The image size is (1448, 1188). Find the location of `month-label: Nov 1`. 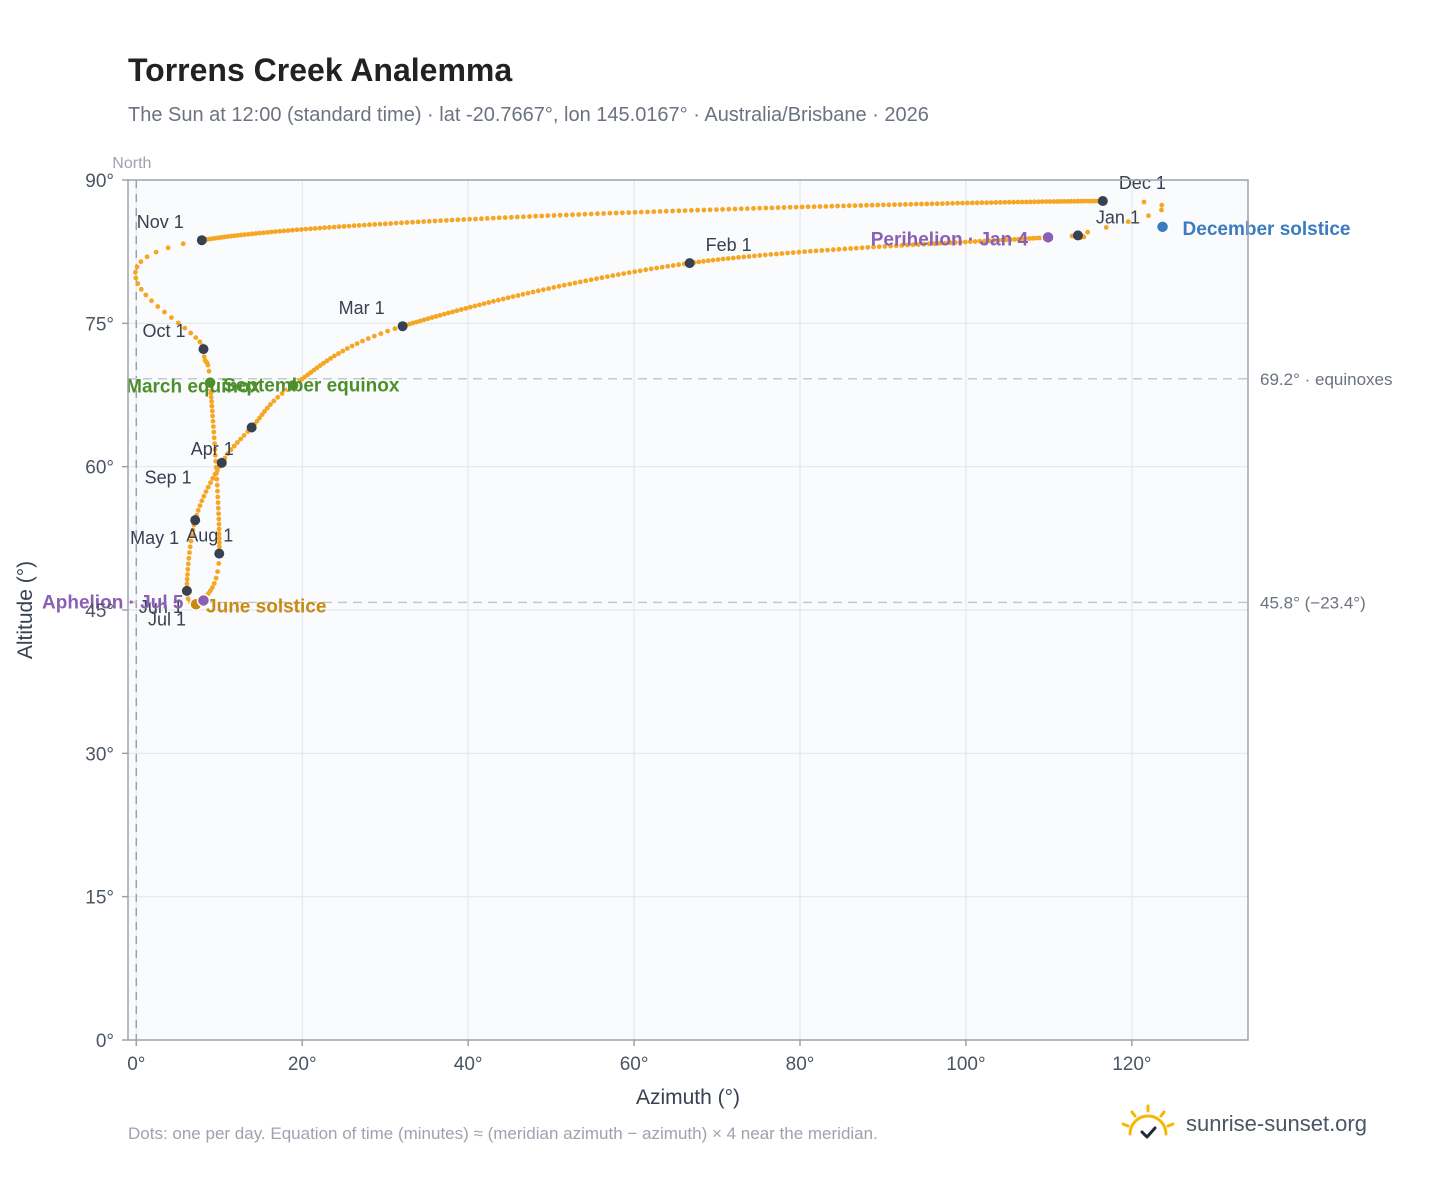

month-label: Nov 1 is located at coordinates (160, 222).